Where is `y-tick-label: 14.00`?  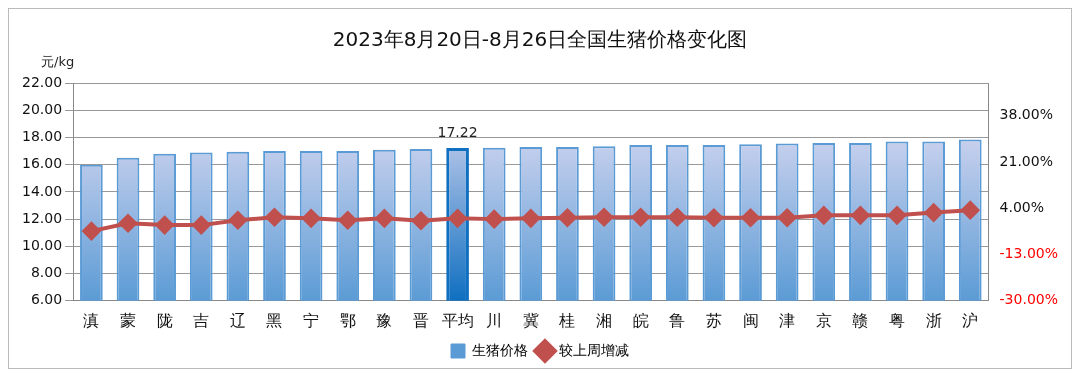 y-tick-label: 14.00 is located at coordinates (42, 190).